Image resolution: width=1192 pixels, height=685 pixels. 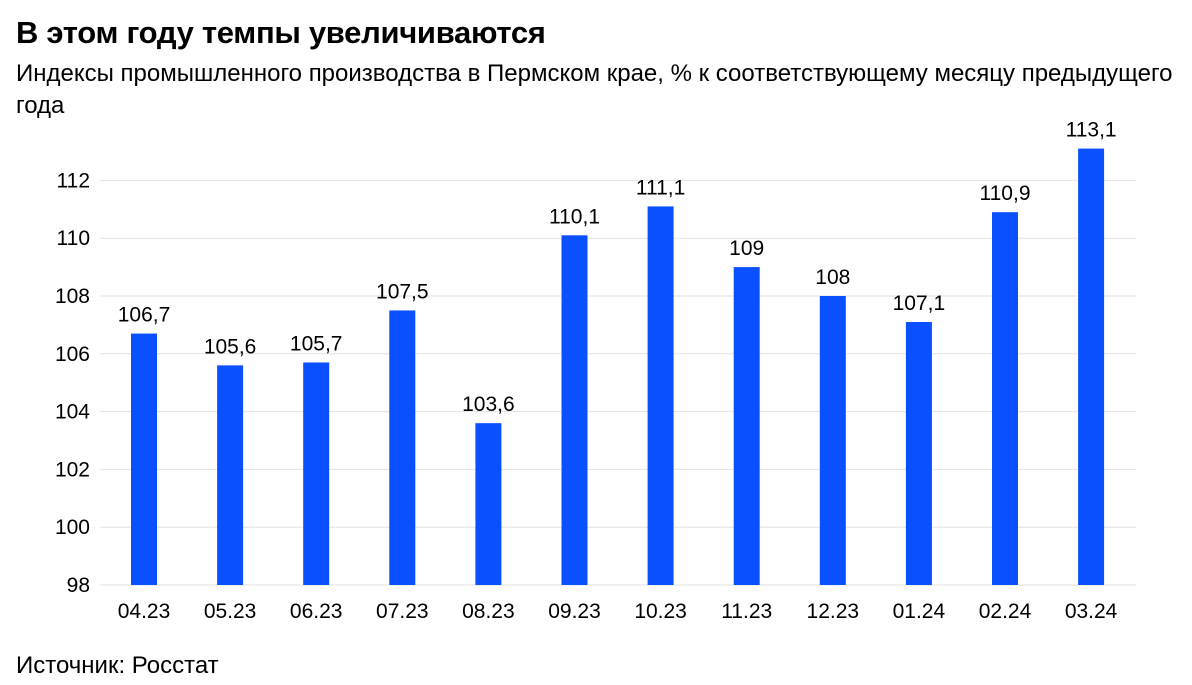 I want to click on y-tick-label: 98, so click(x=78, y=585).